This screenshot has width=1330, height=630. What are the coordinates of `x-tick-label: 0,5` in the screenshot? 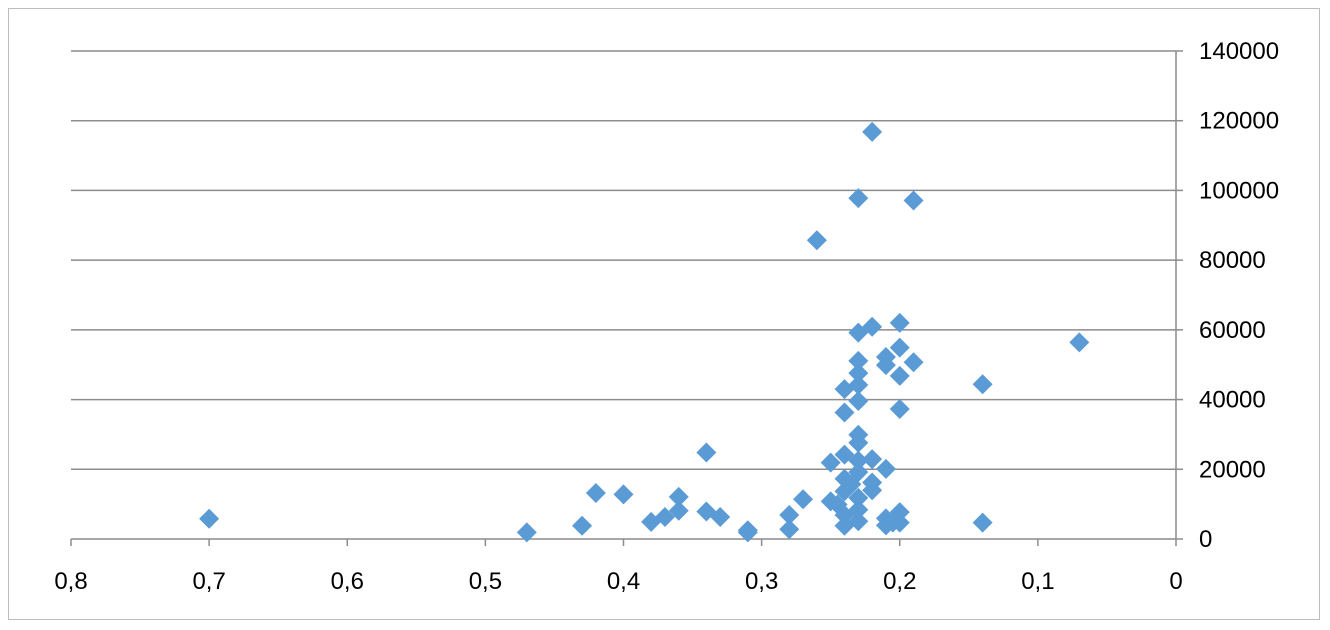 It's located at (485, 581).